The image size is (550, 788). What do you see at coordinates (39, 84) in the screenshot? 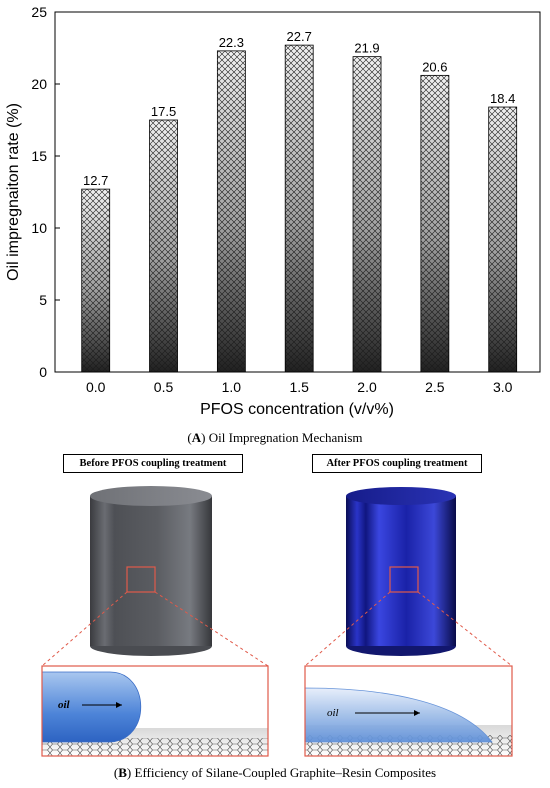
I see `y-tick-label: 20` at bounding box center [39, 84].